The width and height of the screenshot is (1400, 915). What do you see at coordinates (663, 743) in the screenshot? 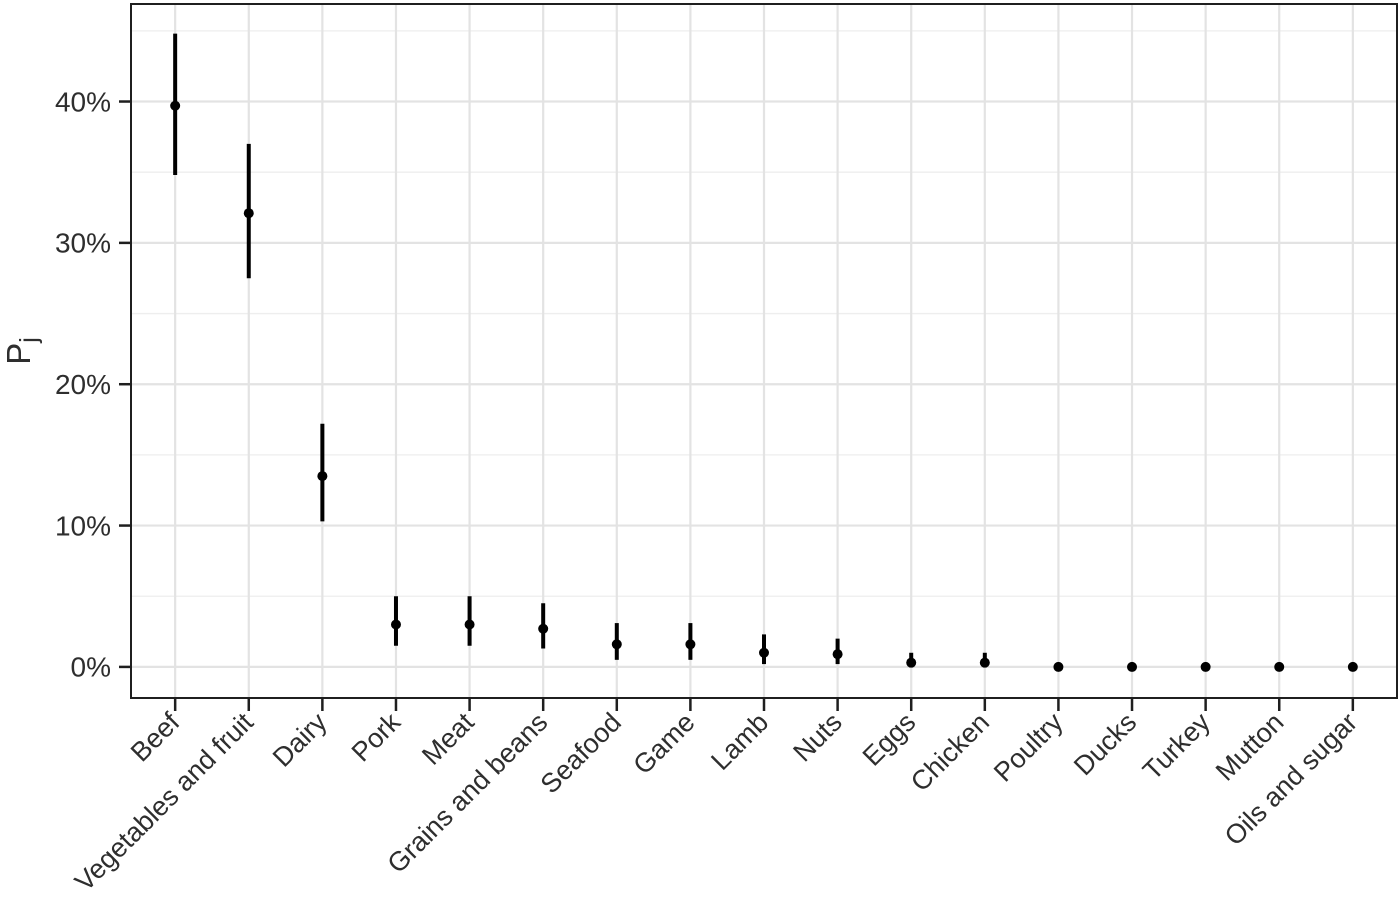
I see `x-tick-label: Game` at bounding box center [663, 743].